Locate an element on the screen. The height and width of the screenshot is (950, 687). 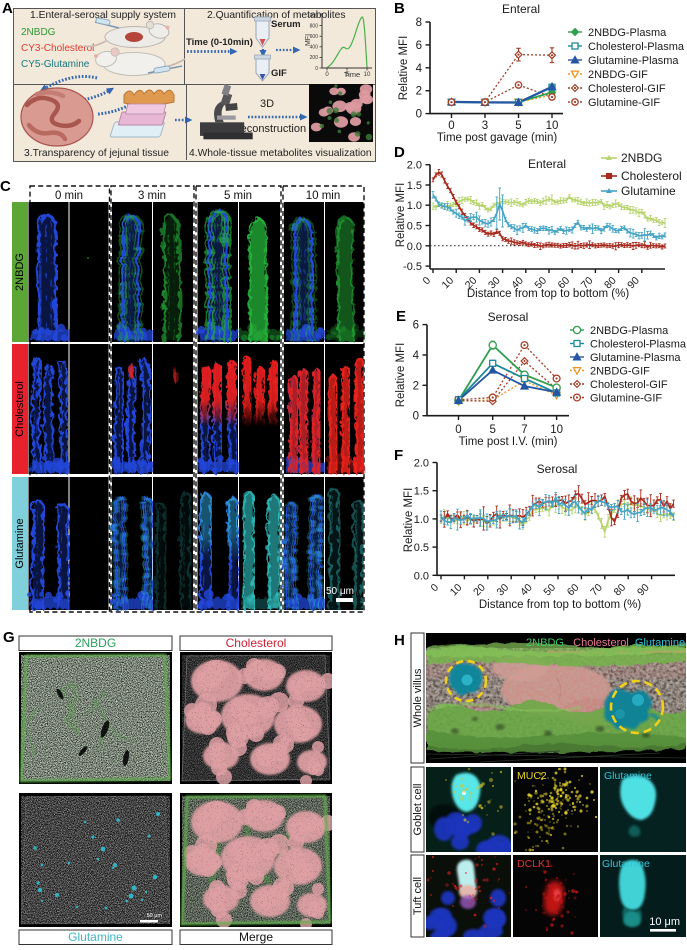
svg-text: Goblet cell is located at coordinates (418, 810).